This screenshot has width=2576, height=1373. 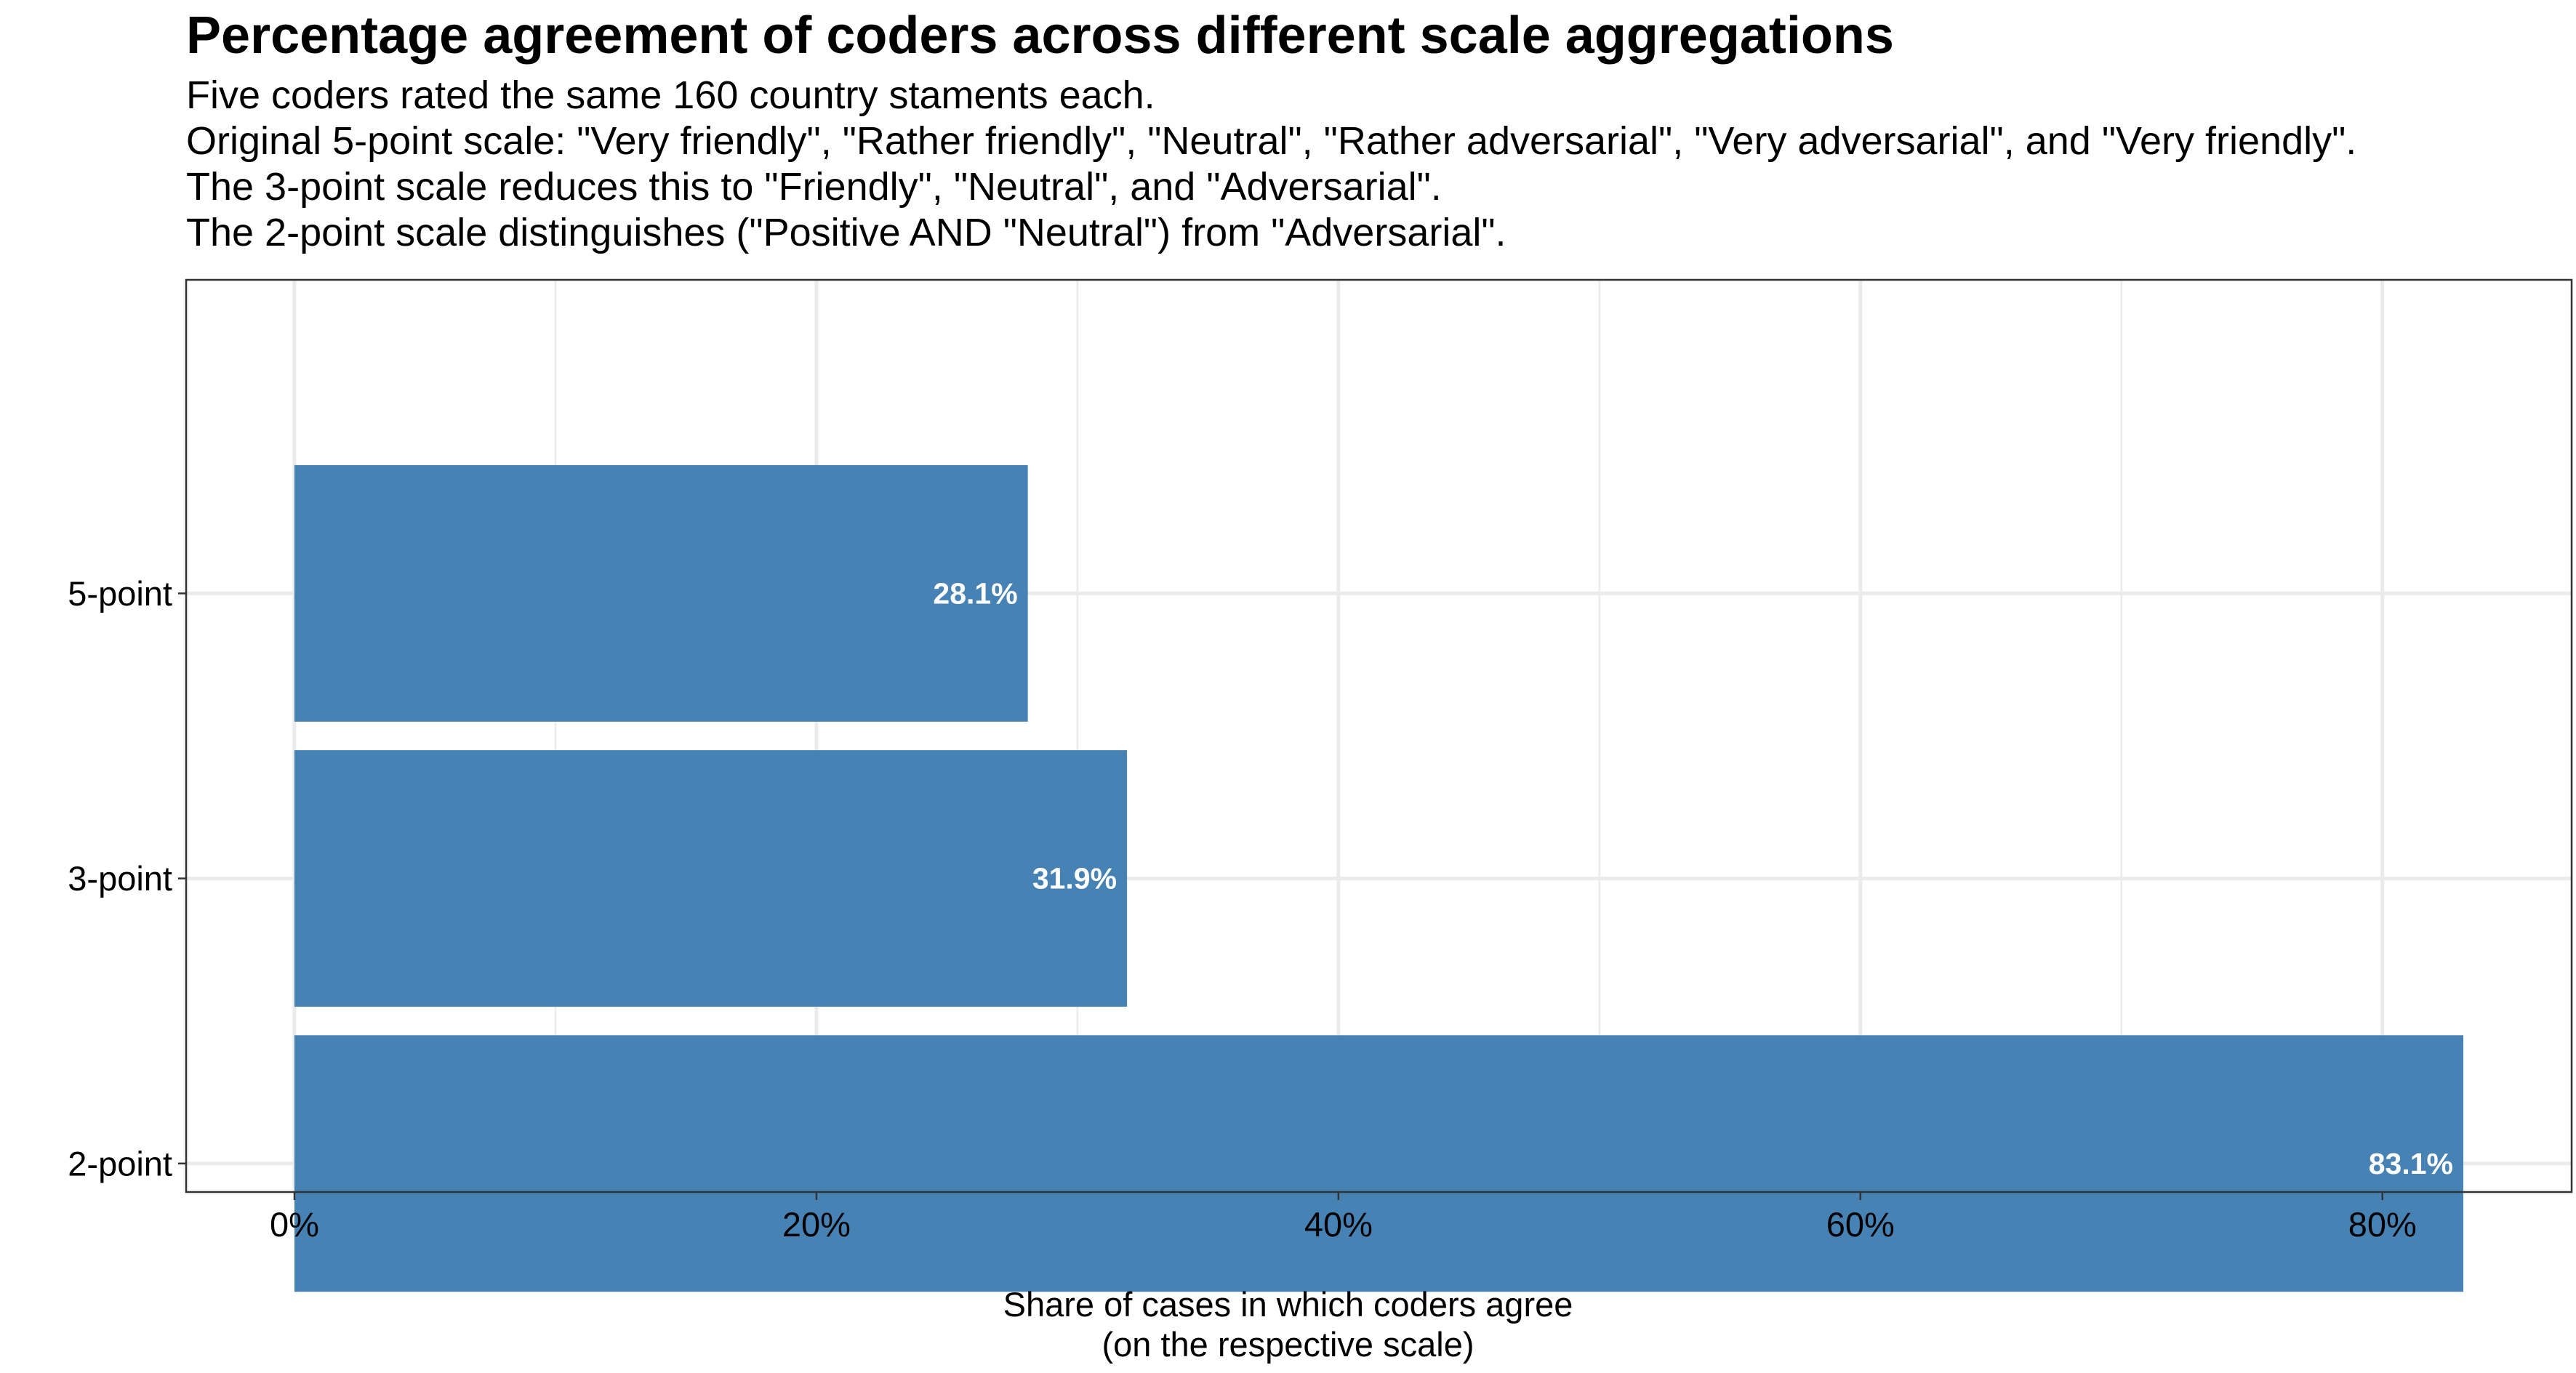 I want to click on x-tick-label: 60%, so click(x=1860, y=1224).